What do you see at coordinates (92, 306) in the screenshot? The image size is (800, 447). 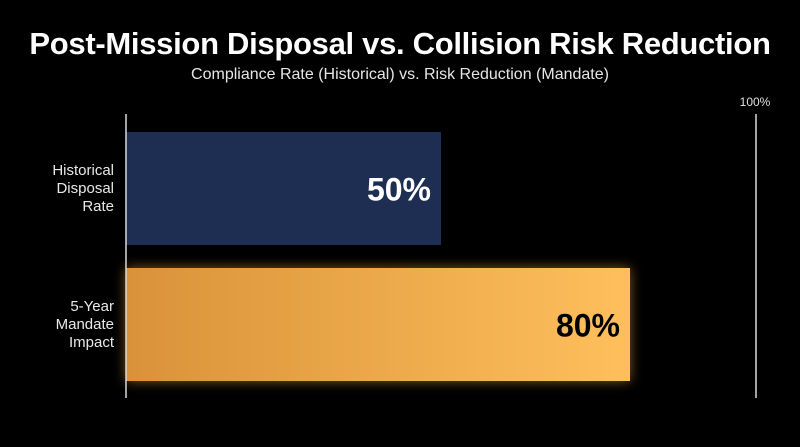 I see `category-label-line: 5-Year` at bounding box center [92, 306].